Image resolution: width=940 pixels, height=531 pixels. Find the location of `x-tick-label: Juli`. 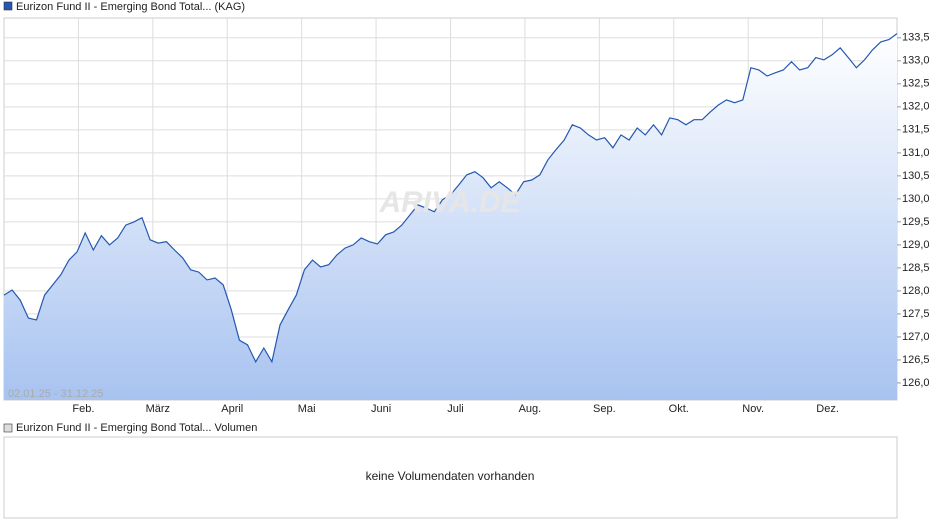

x-tick-label: Juli is located at coordinates (455, 409).